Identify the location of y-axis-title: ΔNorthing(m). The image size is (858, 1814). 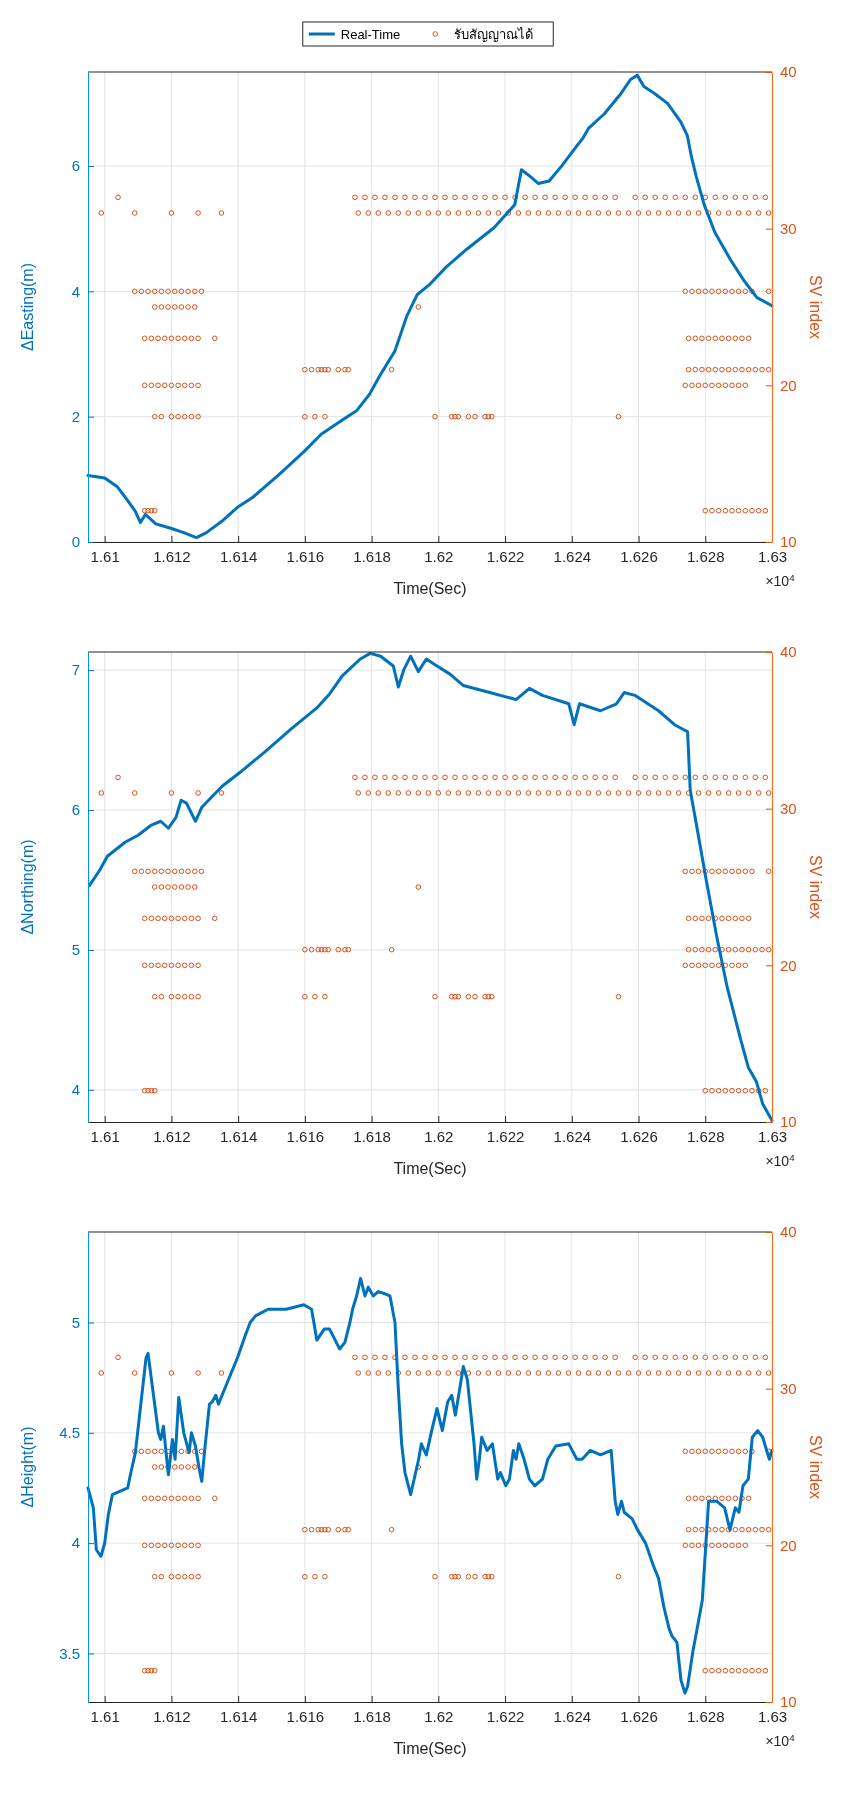
(27, 887).